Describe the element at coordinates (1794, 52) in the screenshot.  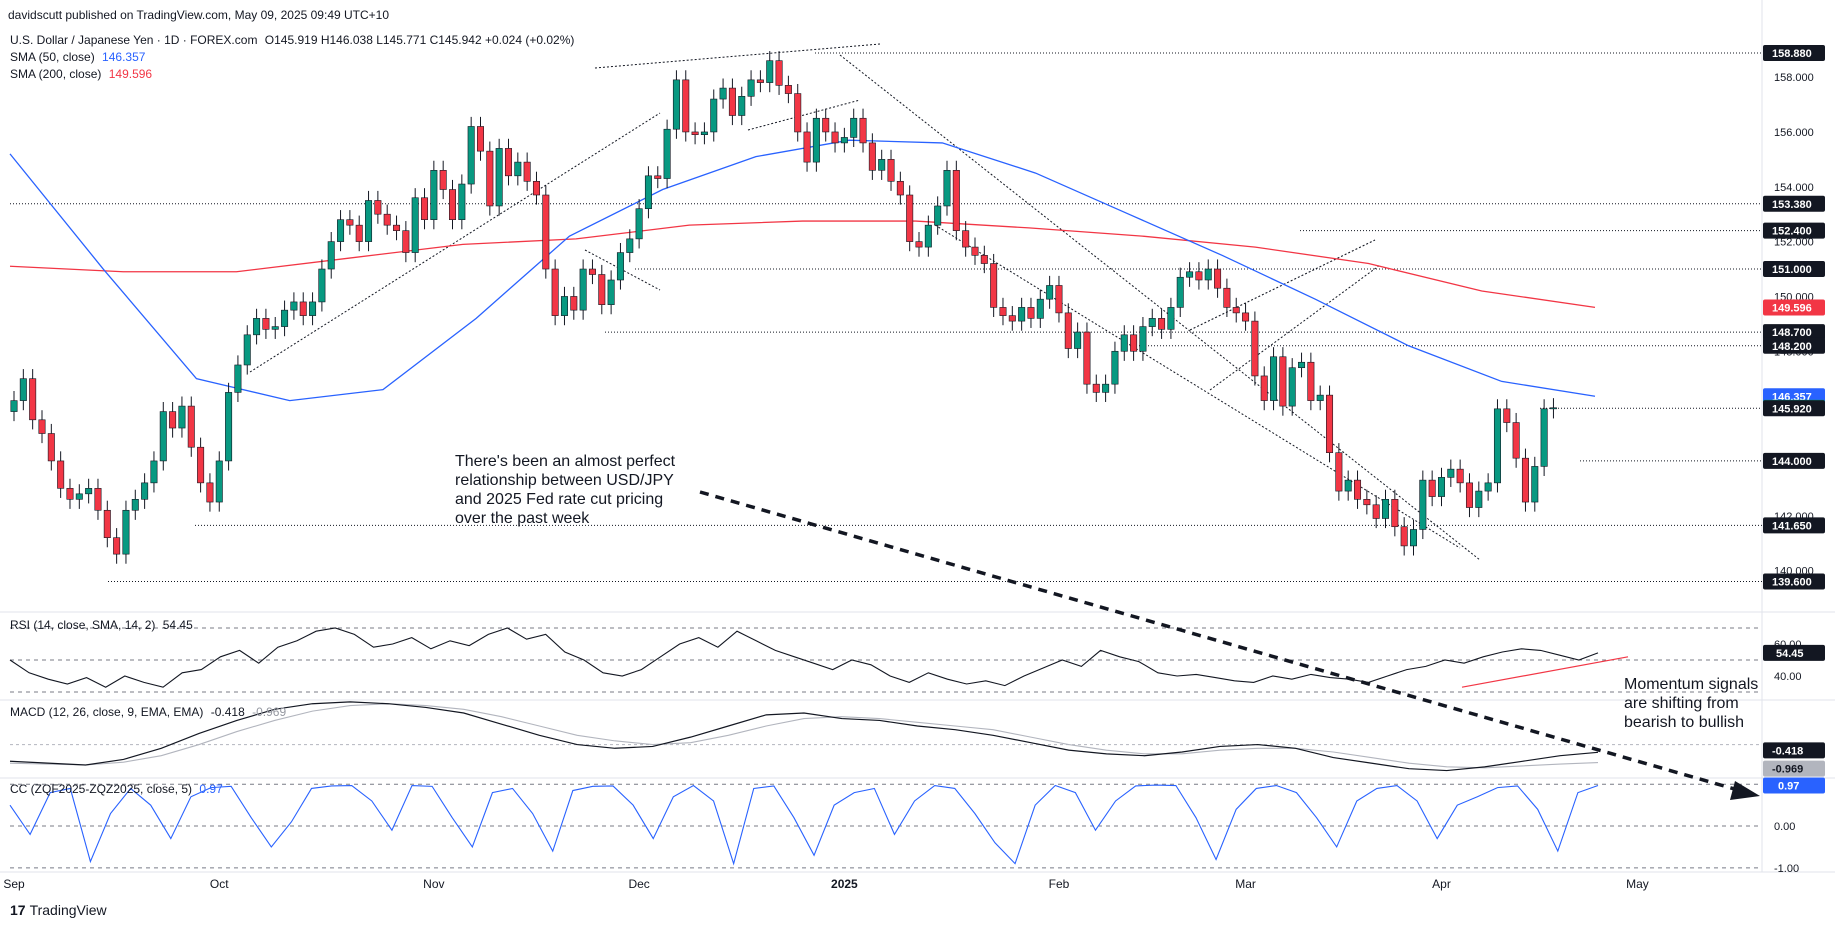
I see `price-tag-158.880: 158.880` at that location.